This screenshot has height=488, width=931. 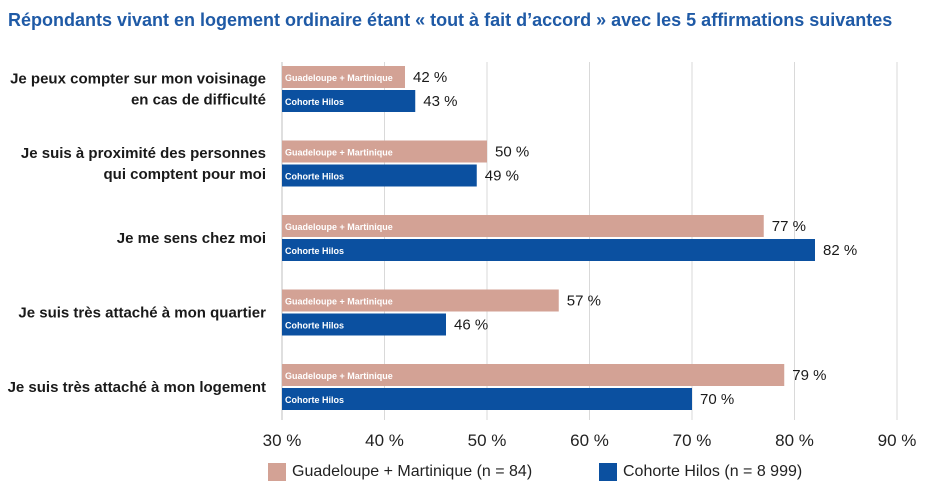 I want to click on legend-item-hilos: Cohorte Hilos (n = 8 999), so click(x=700, y=472).